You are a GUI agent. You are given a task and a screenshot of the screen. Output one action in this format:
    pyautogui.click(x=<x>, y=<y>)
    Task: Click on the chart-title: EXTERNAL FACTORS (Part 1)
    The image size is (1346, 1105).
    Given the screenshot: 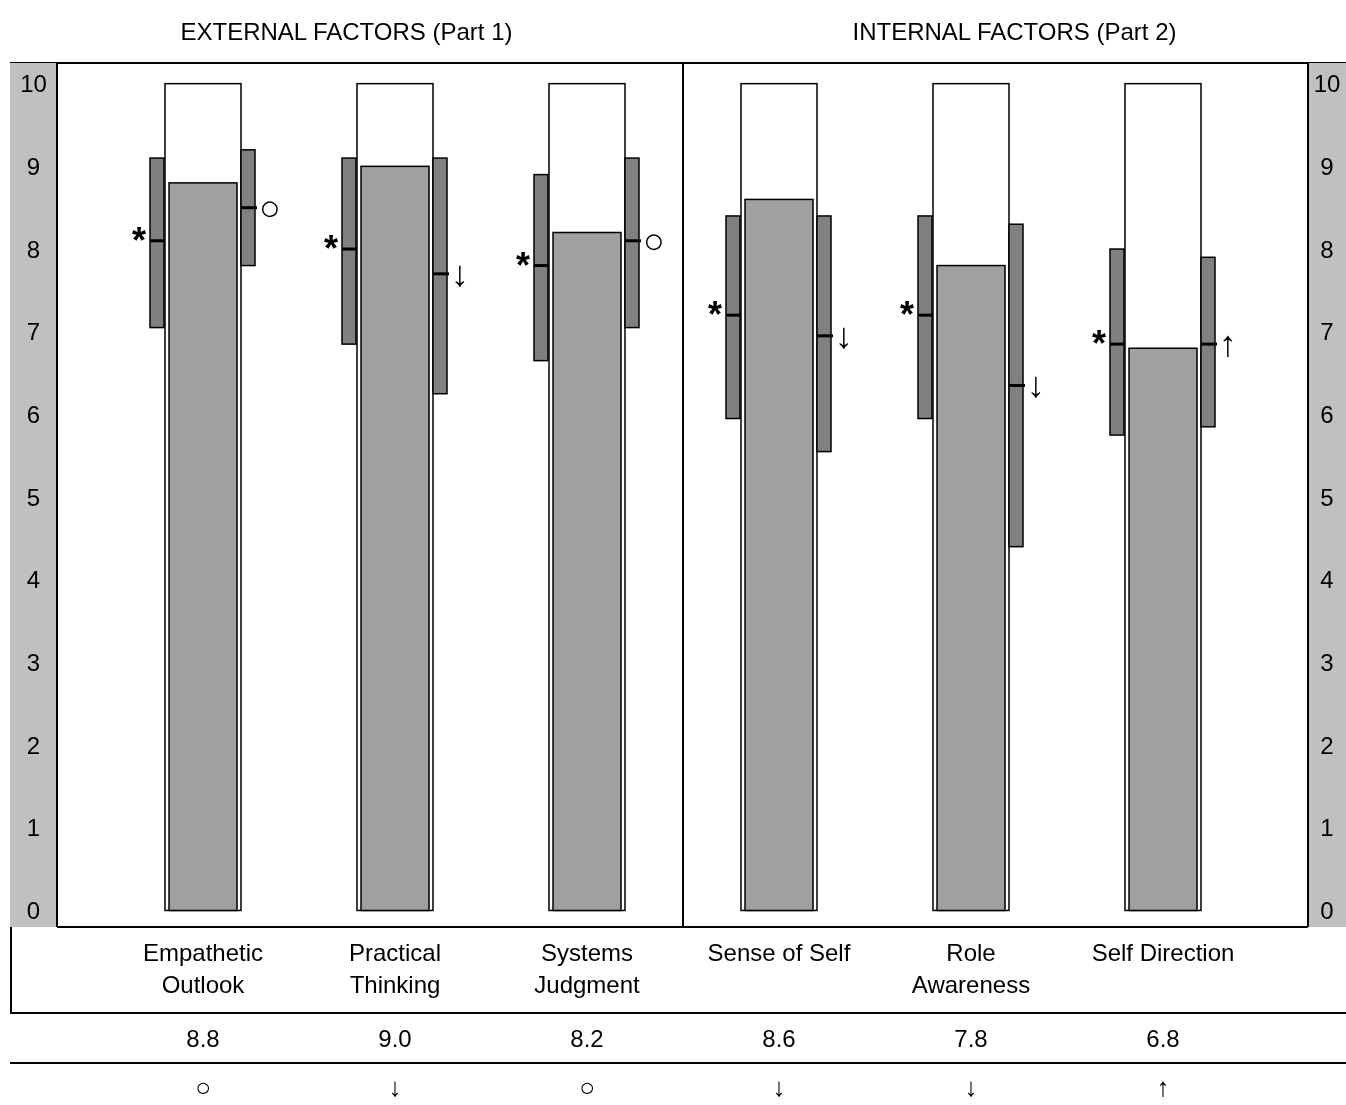 What is the action you would take?
    pyautogui.click(x=346, y=31)
    